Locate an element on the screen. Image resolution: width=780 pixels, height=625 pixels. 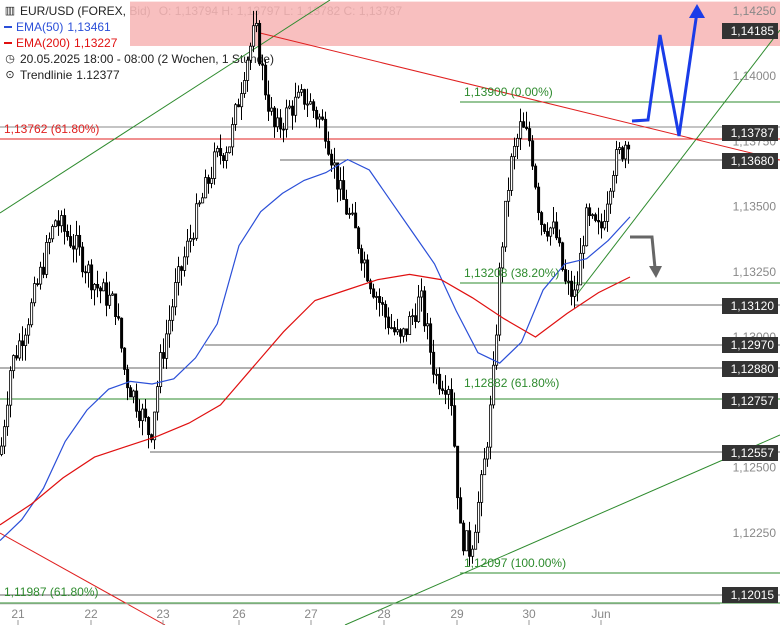
price-label: 1,12970 is located at coordinates (753, 345).